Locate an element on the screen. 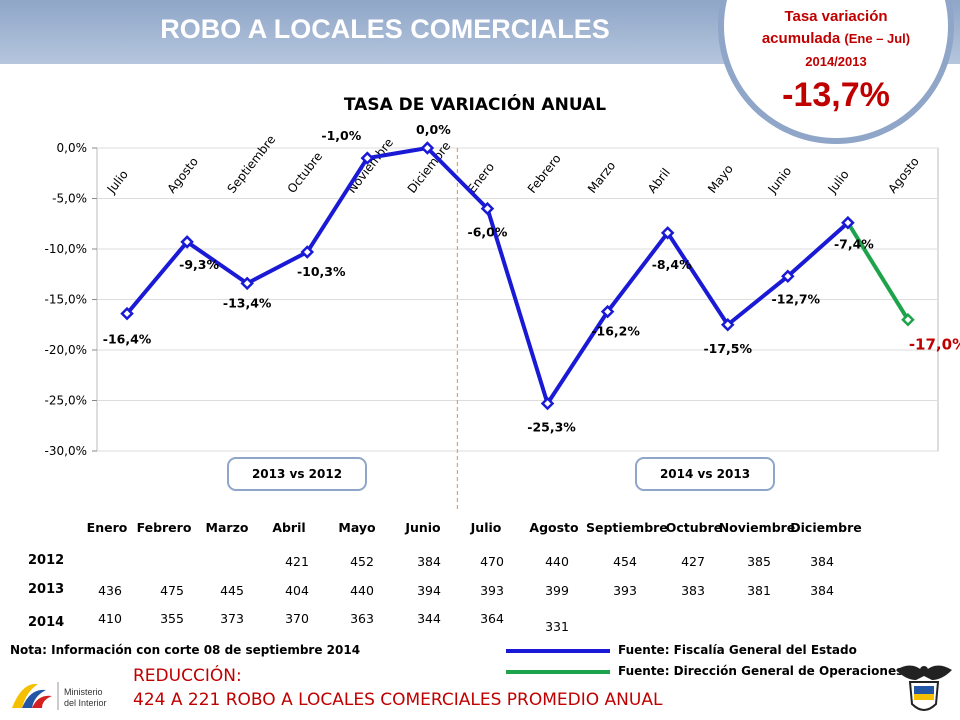  table-column-header: Marzo is located at coordinates (227, 527).